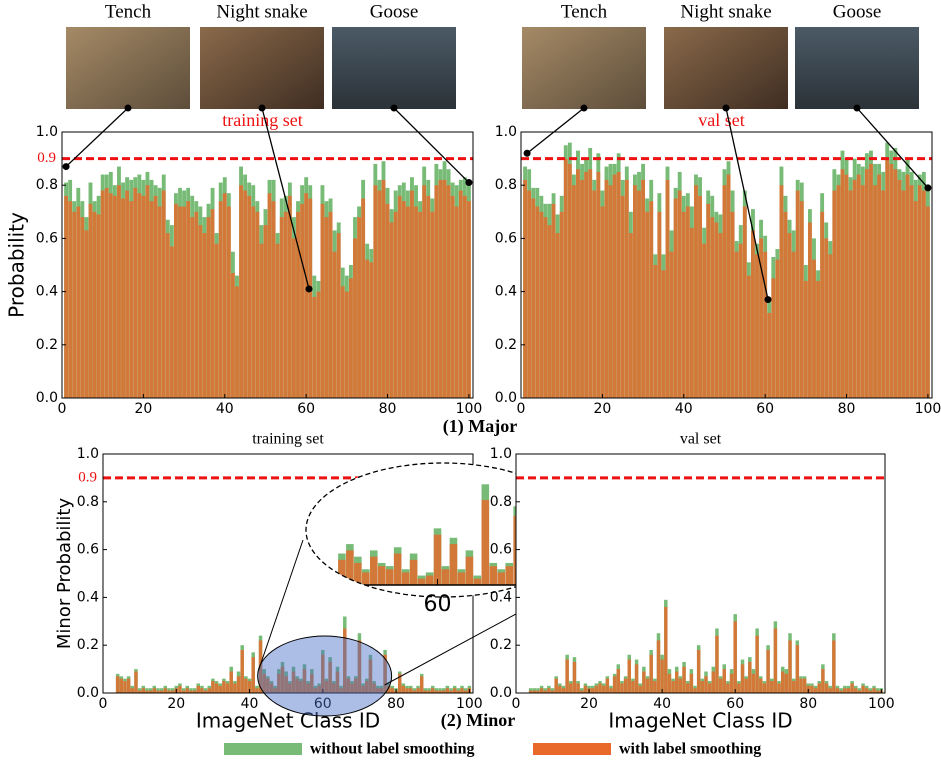 The height and width of the screenshot is (761, 941). Describe the element at coordinates (501, 550) in the screenshot. I see `y-tick-label: 0.6` at that location.